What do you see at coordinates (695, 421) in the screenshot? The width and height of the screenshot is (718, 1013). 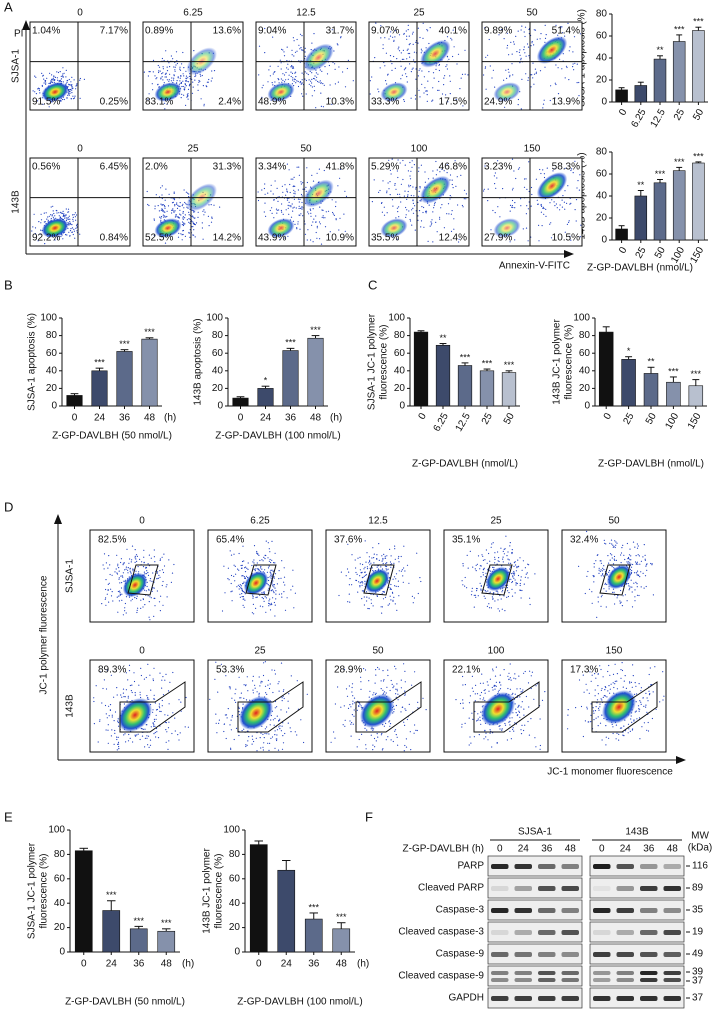 I see `x-tick-label: 150` at bounding box center [695, 421].